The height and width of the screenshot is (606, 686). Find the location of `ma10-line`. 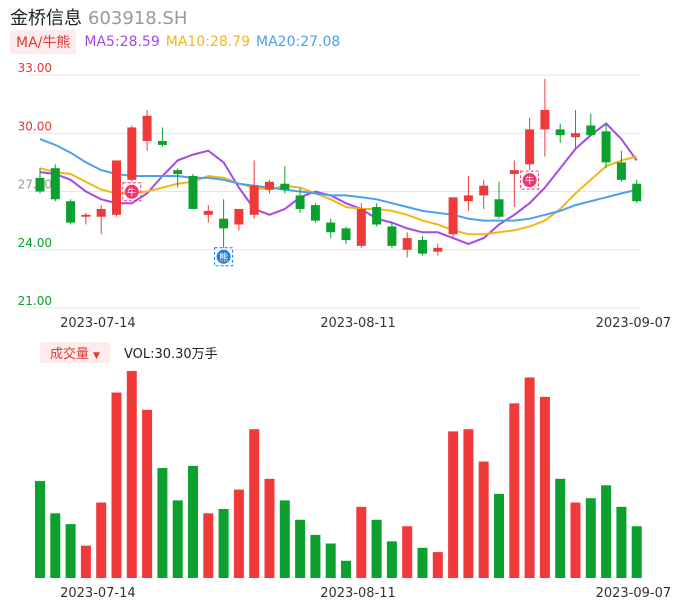

ma10-line is located at coordinates (338, 195).